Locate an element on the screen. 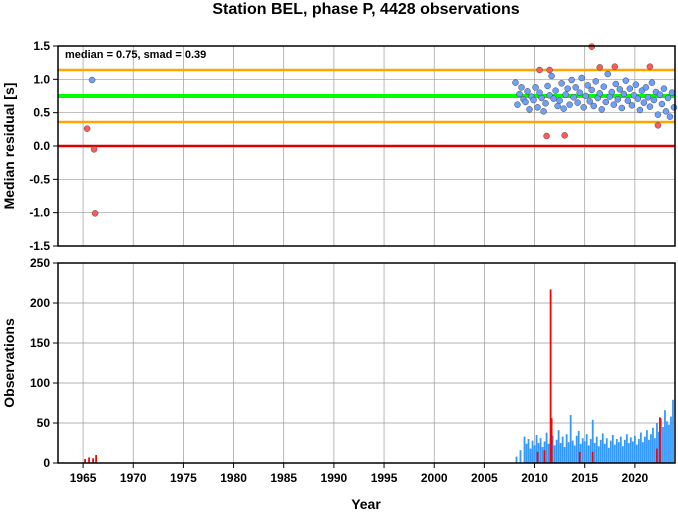  stats-annotation: median = 0.75, smad = 0.39 is located at coordinates (135, 55).